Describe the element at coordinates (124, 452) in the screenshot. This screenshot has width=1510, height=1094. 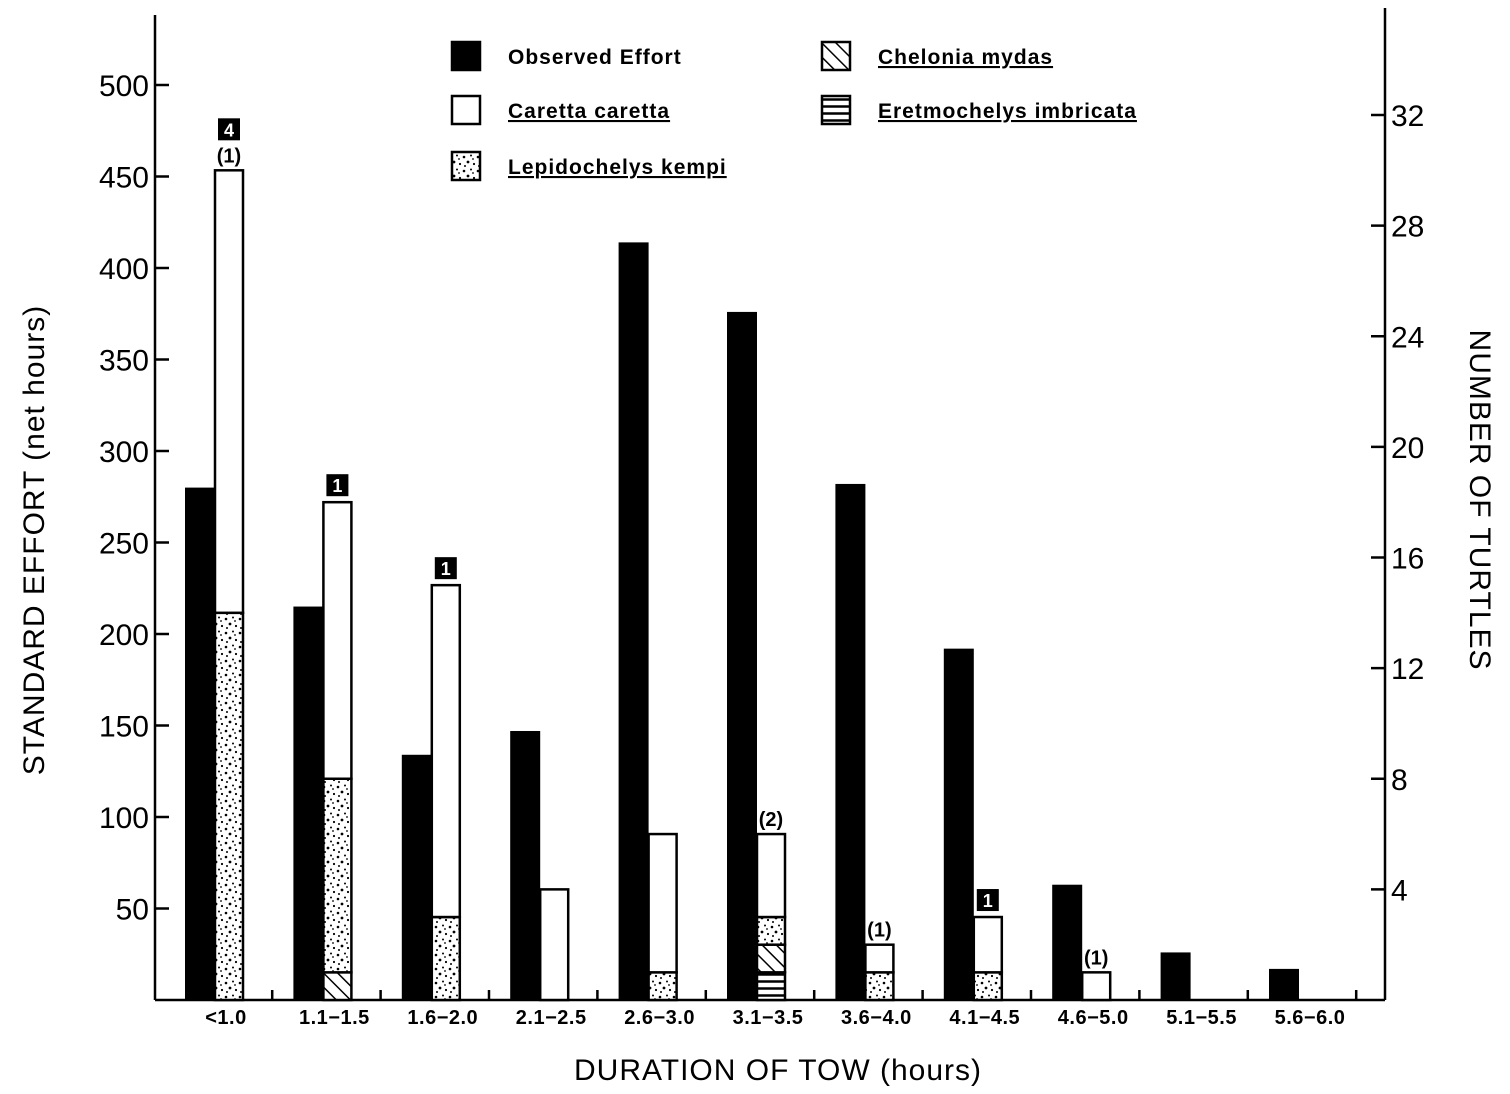
I see `y-tick-label-left: 300` at that location.